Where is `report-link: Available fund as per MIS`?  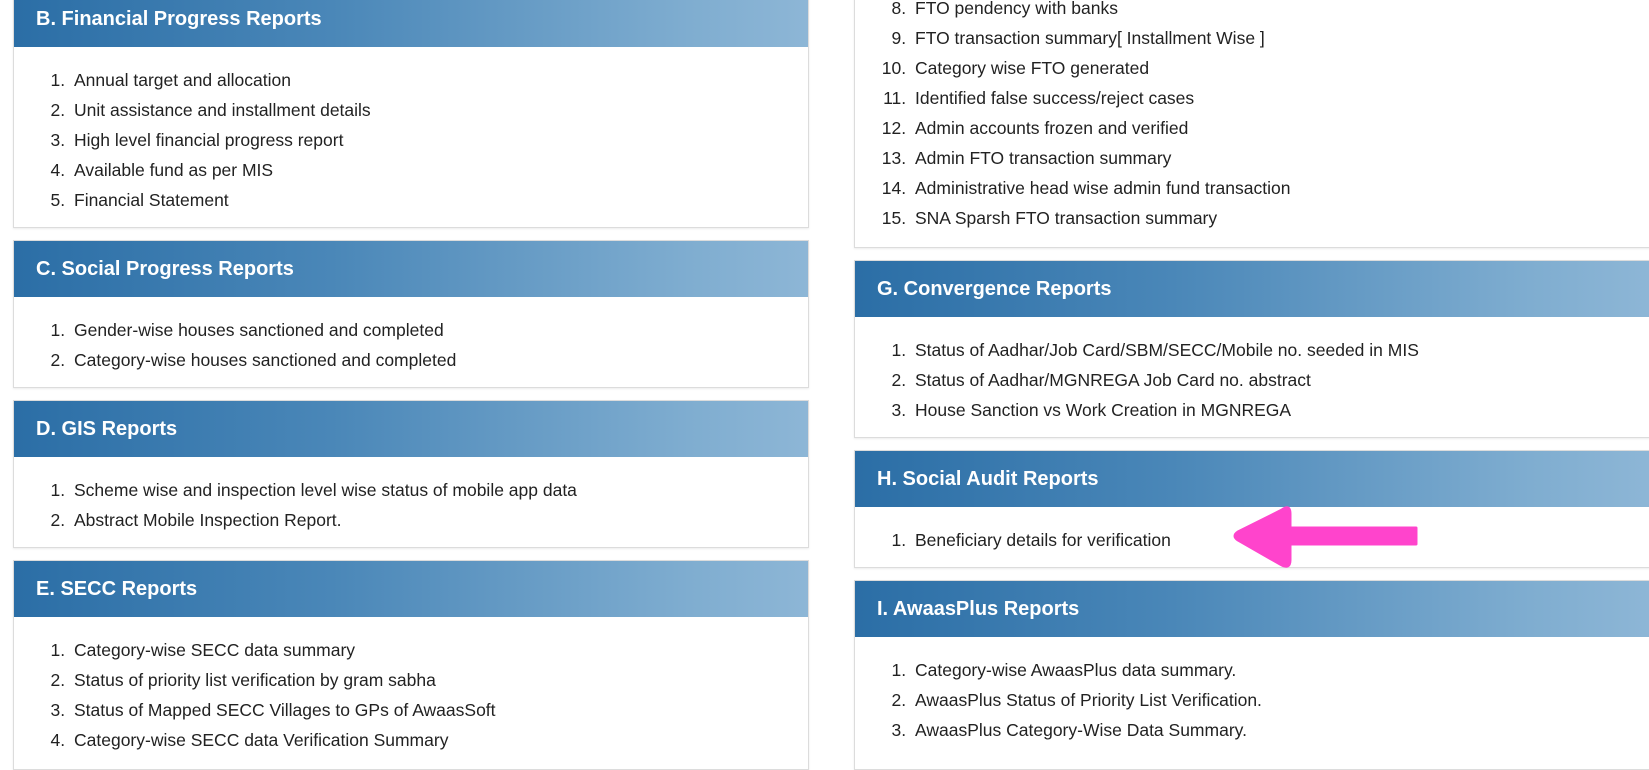 report-link: Available fund as per MIS is located at coordinates (439, 170).